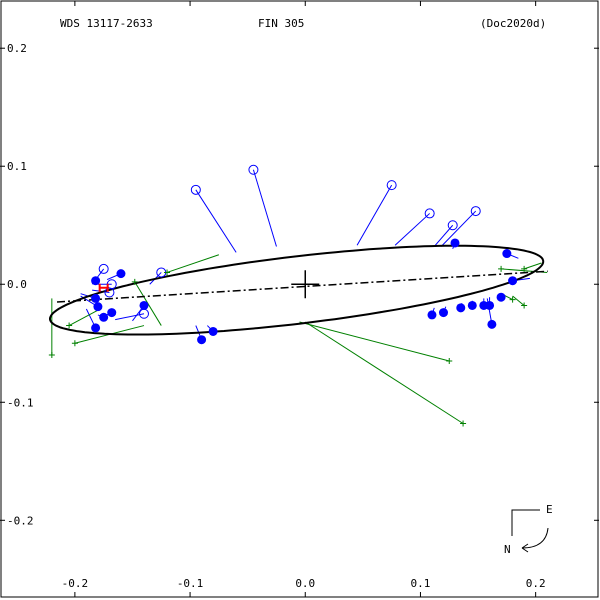 The height and width of the screenshot is (600, 600). Describe the element at coordinates (507, 549) in the screenshot. I see `compass-north-label: N` at that location.